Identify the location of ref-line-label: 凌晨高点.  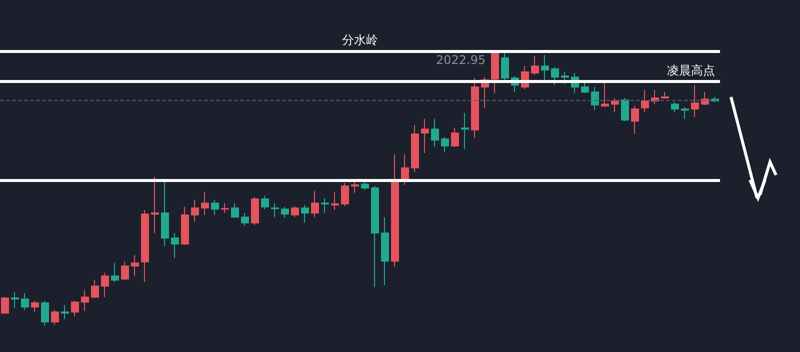
(691, 70).